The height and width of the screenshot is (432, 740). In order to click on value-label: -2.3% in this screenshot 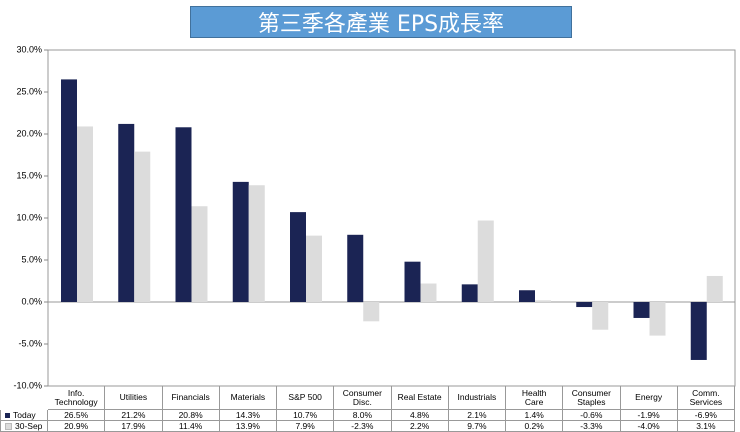, I will do `click(363, 426)`.